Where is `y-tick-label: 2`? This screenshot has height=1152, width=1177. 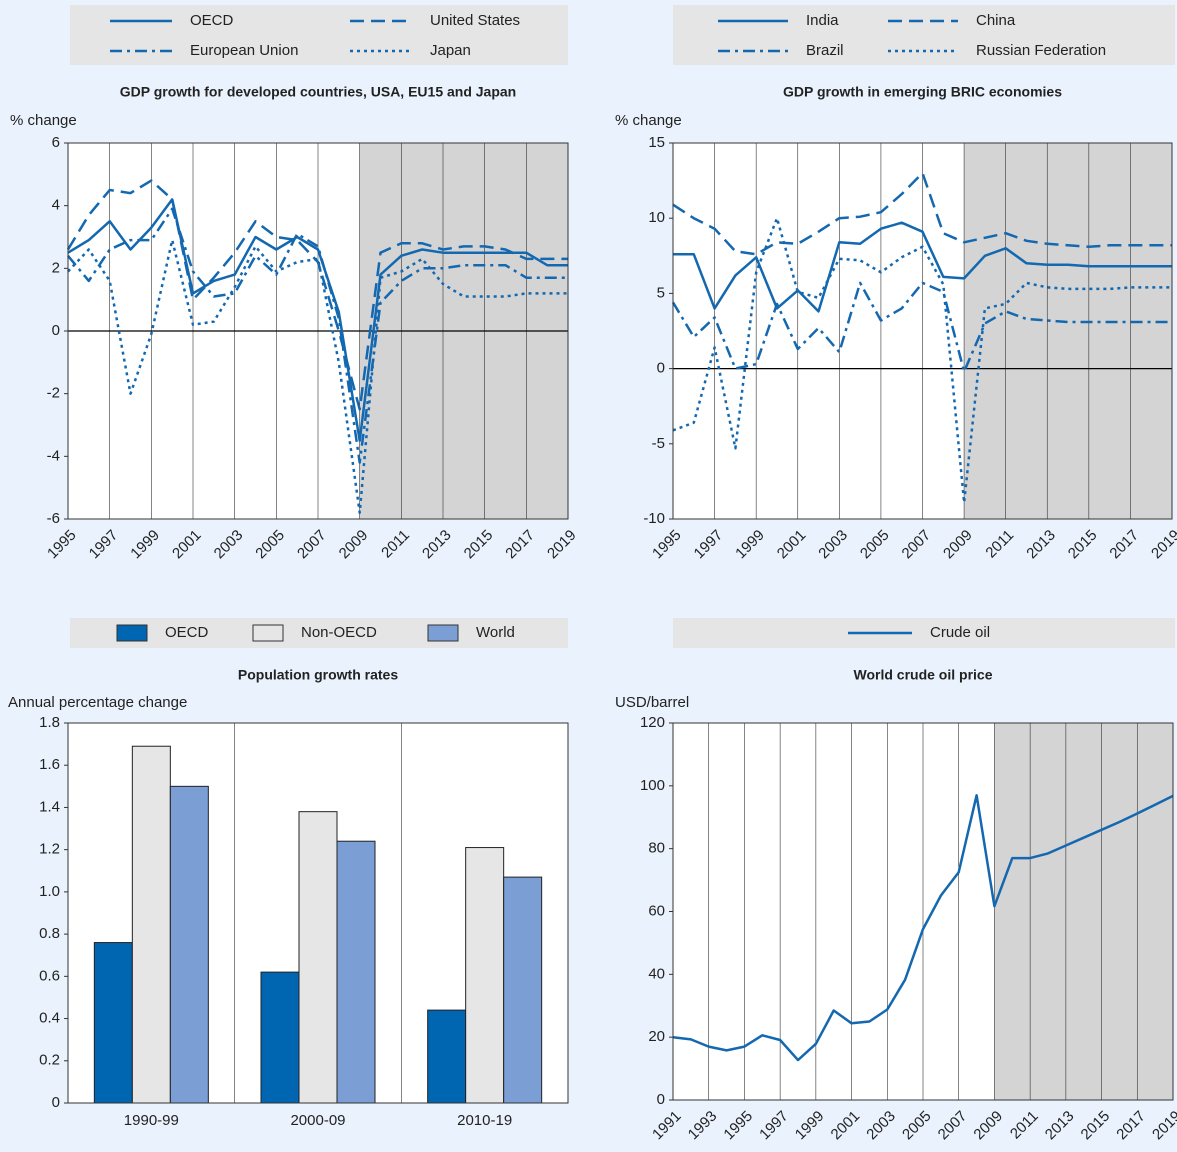 y-tick-label: 2 is located at coordinates (56, 267).